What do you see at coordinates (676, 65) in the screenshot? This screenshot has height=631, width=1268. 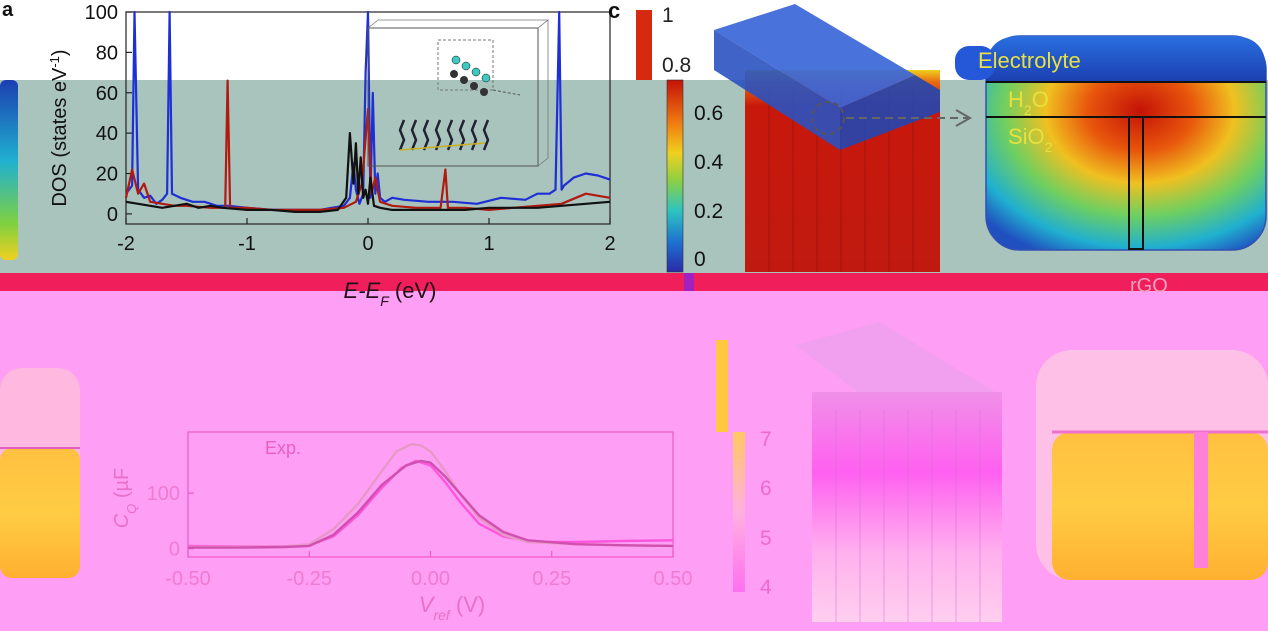 I see `colorbar-tick-label: 0.8` at bounding box center [676, 65].